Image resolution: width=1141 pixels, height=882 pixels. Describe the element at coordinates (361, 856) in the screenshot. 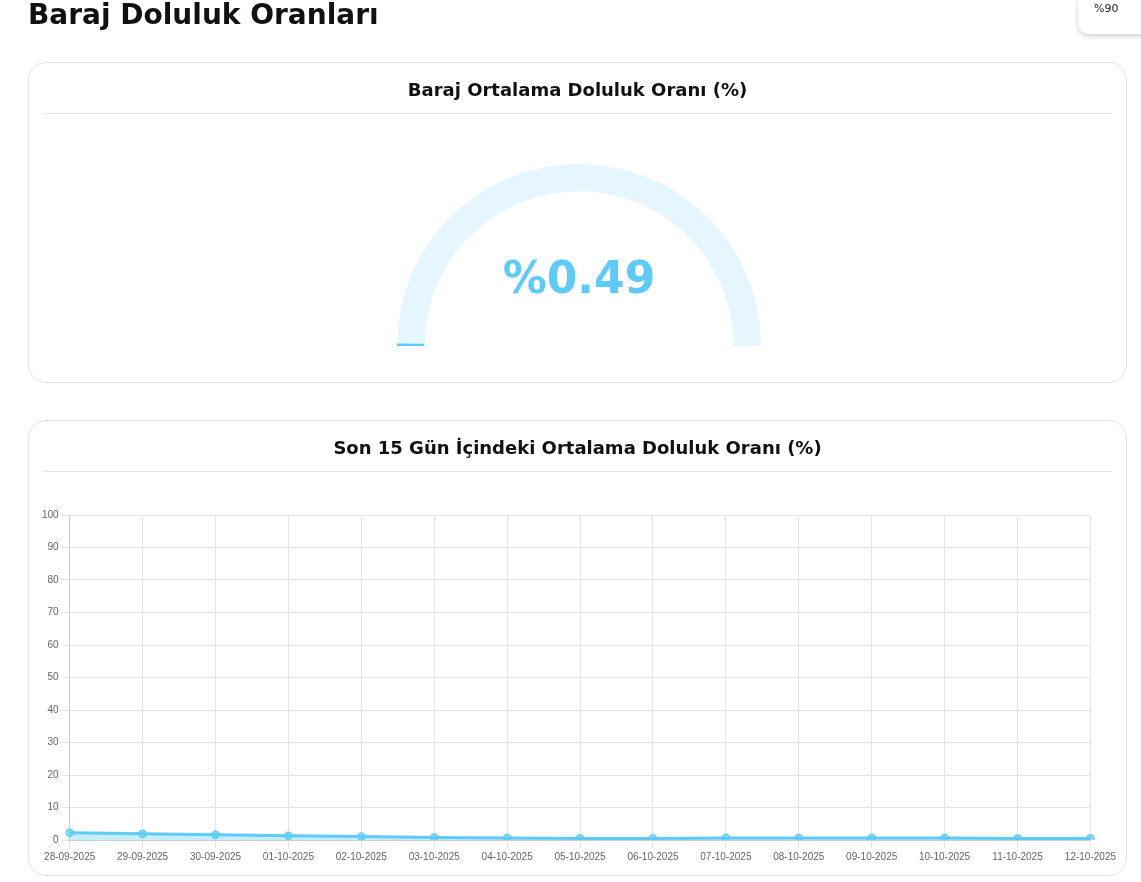

I see `x-tick-label: 02-10-2025` at that location.